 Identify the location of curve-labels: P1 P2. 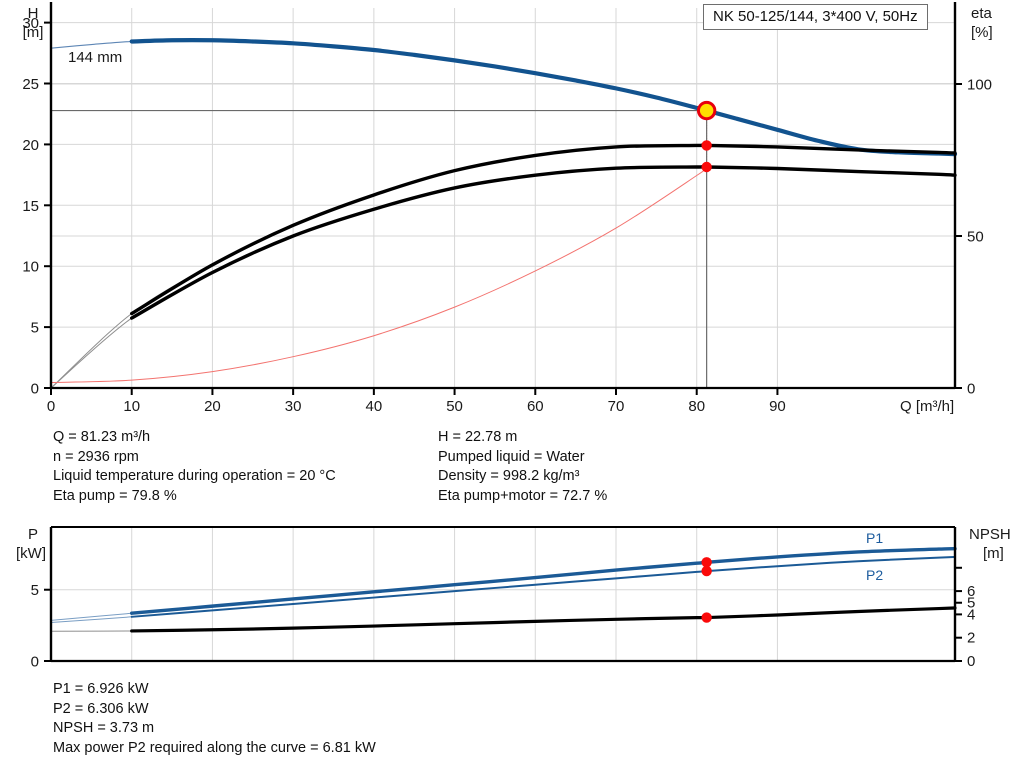
(874, 556).